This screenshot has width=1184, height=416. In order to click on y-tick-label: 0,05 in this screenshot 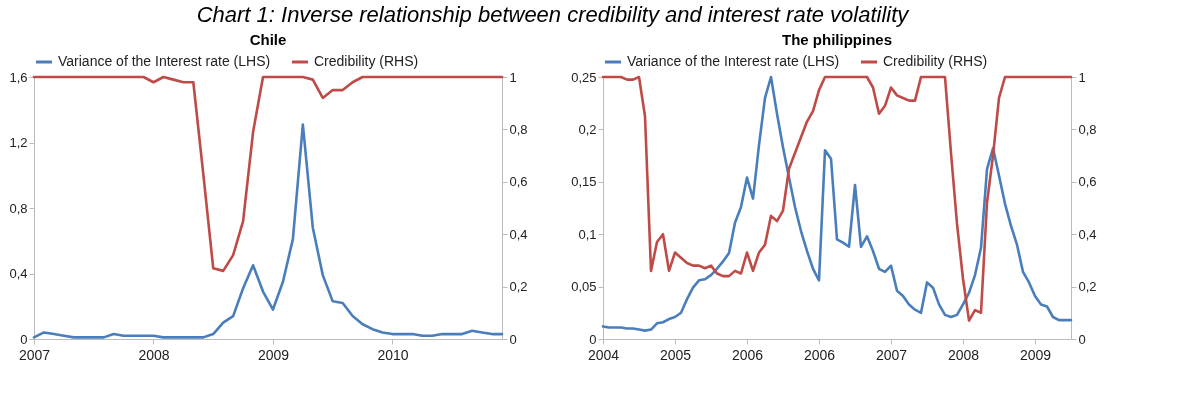, I will do `click(584, 287)`.